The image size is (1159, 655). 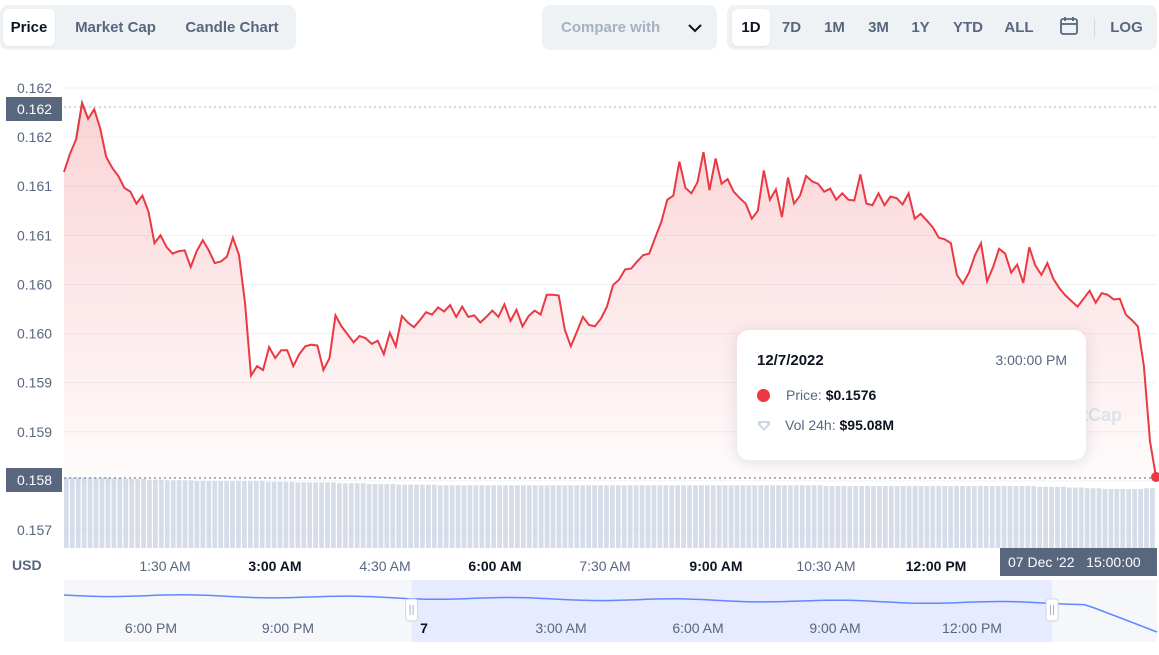 I want to click on range-ytd: YTD, so click(x=968, y=27).